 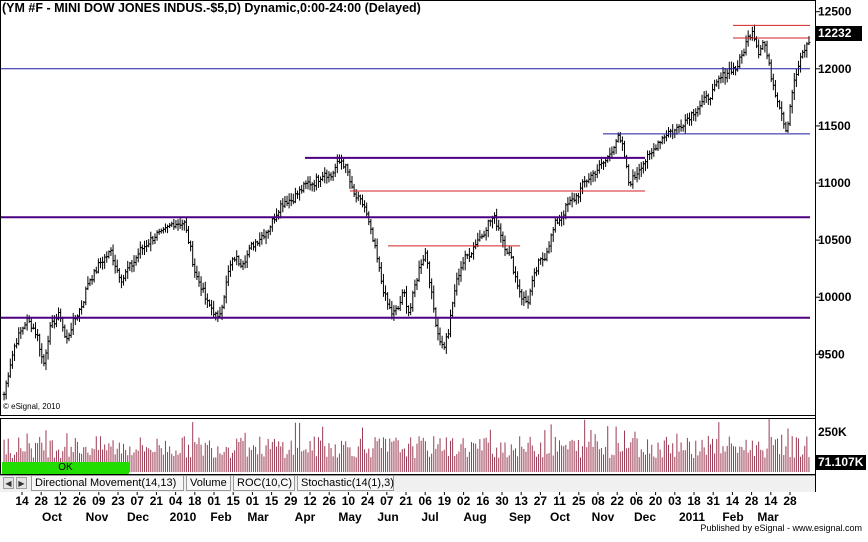 I want to click on x-day-label: 16, so click(x=483, y=501).